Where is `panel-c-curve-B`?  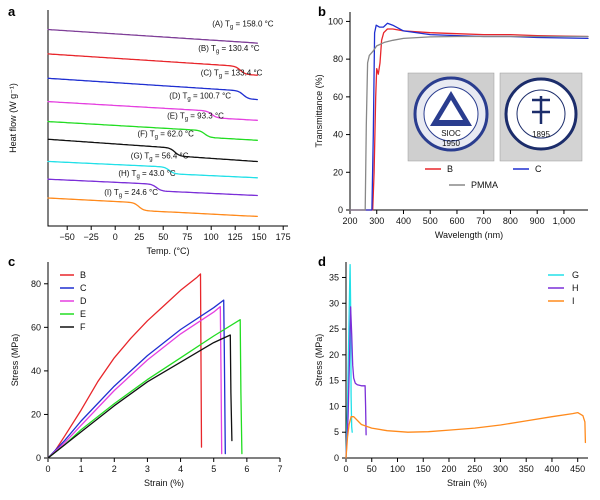 panel-c-curve-B is located at coordinates (125, 366).